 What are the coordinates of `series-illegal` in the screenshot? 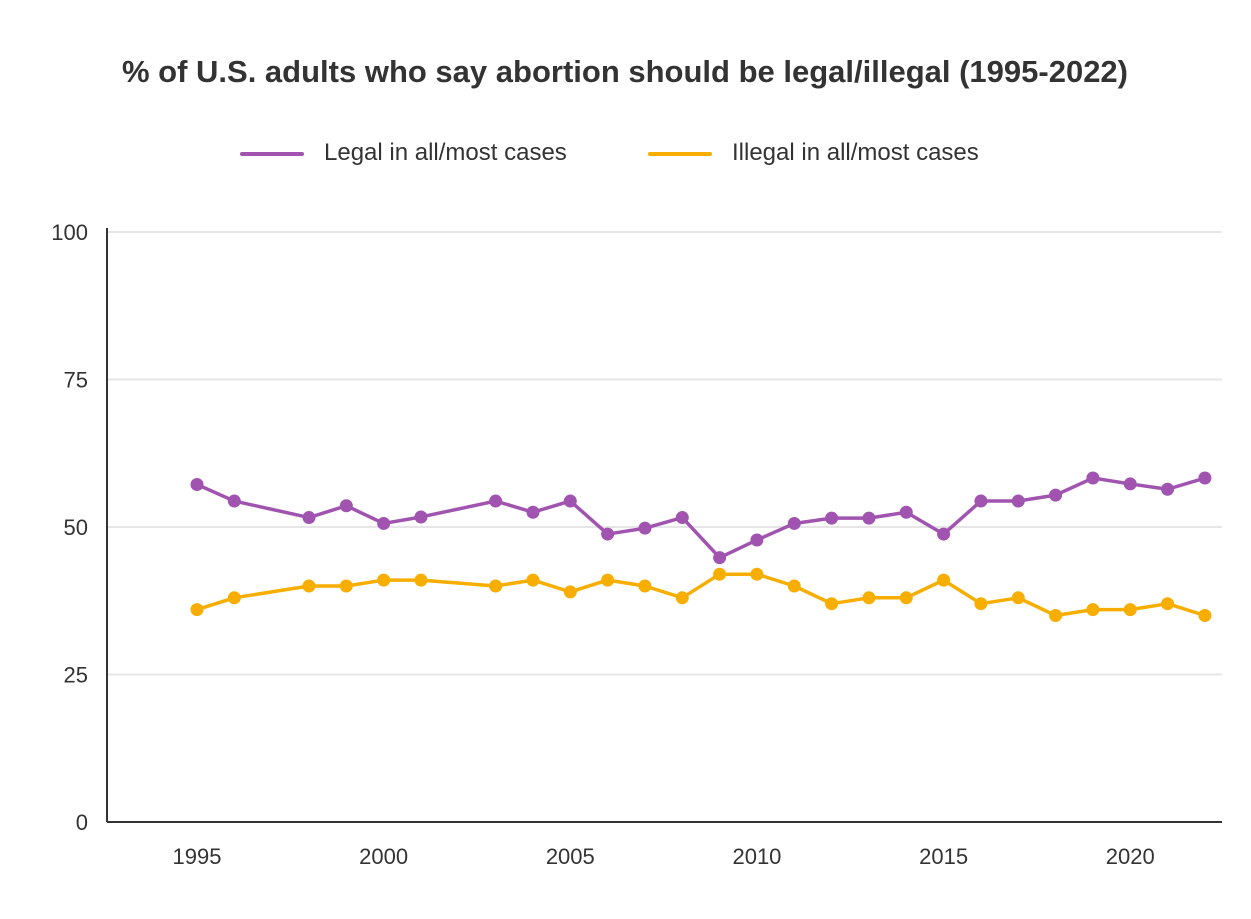 It's located at (701, 594).